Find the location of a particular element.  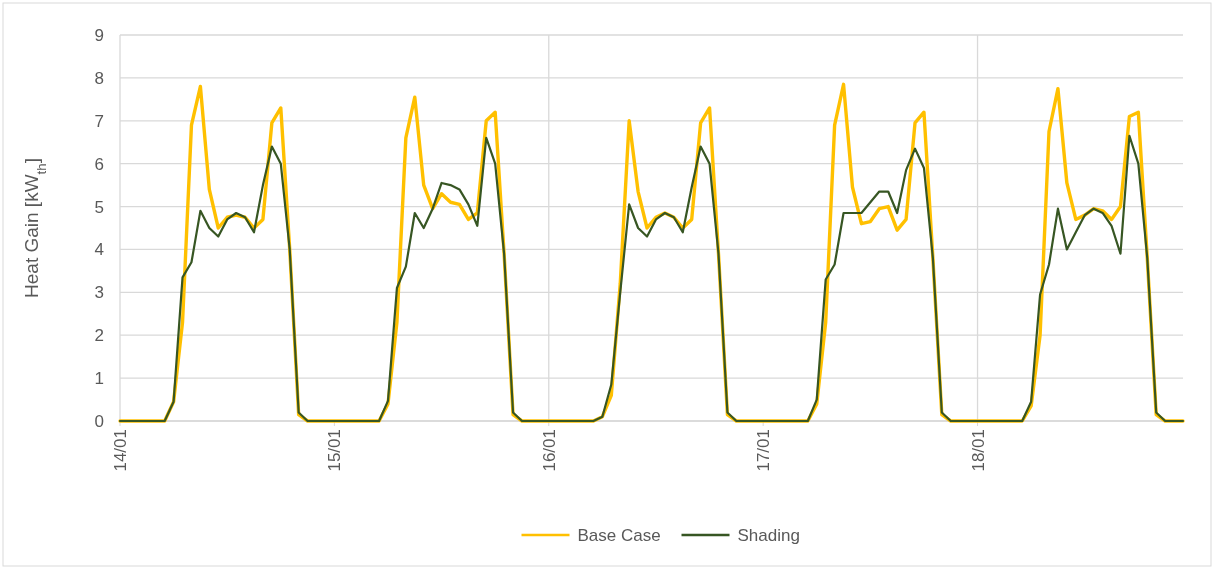

y-tick-label: 9 is located at coordinates (99, 35).